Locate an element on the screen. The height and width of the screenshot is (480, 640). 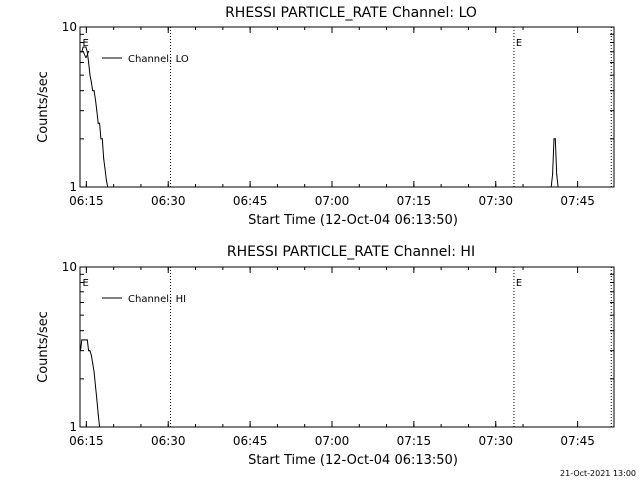
chart-title: RHESSI PARTICLE_RATE Channel: HI is located at coordinates (351, 252).